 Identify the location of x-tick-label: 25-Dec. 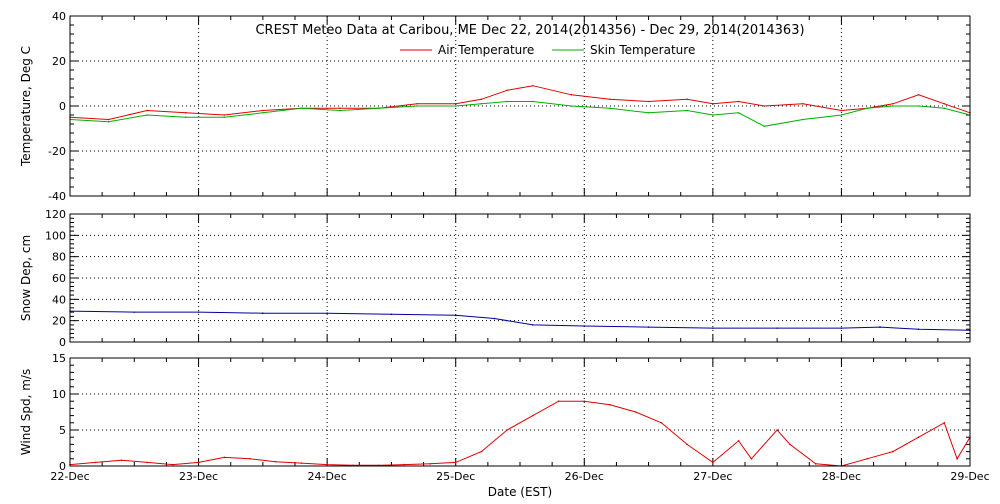
(455, 476).